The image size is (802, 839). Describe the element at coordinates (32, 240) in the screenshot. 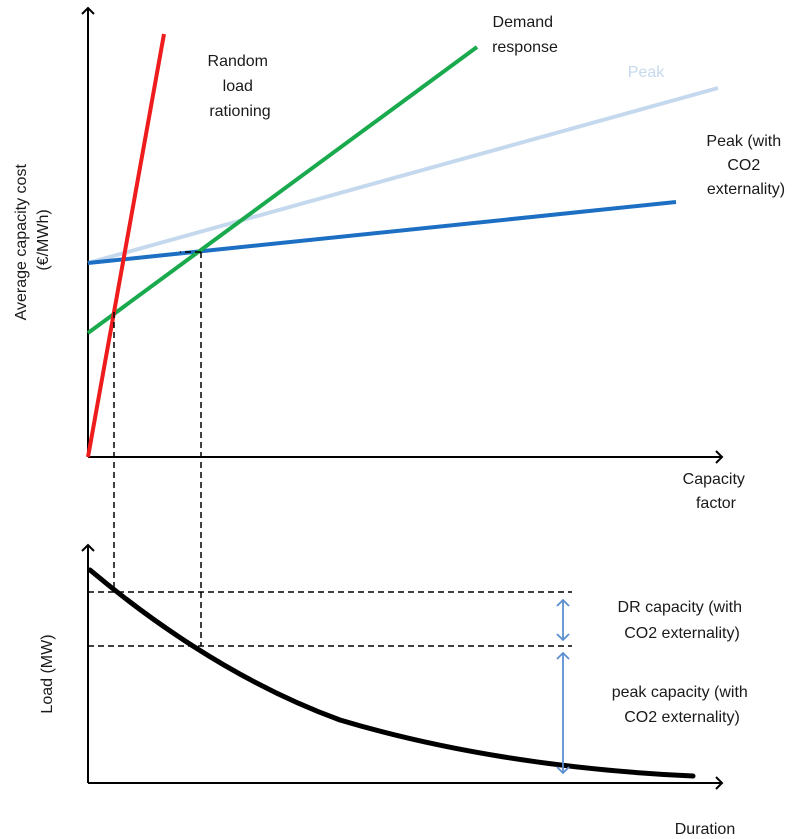

I see `y-axis-label: Average capacity cost (€/MWh)` at that location.